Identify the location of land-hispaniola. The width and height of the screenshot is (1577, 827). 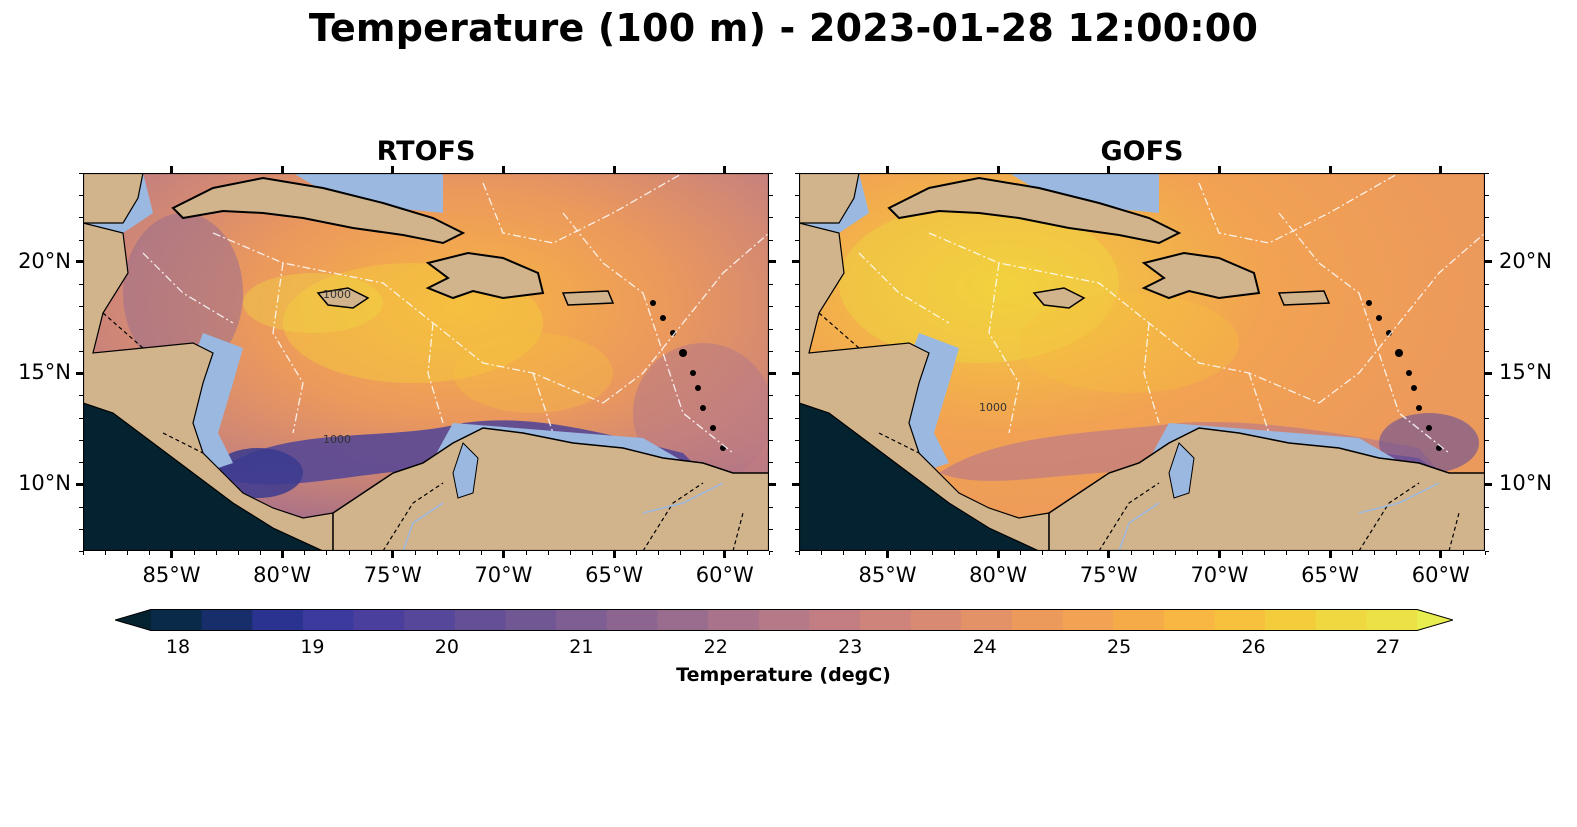
(1201, 275).